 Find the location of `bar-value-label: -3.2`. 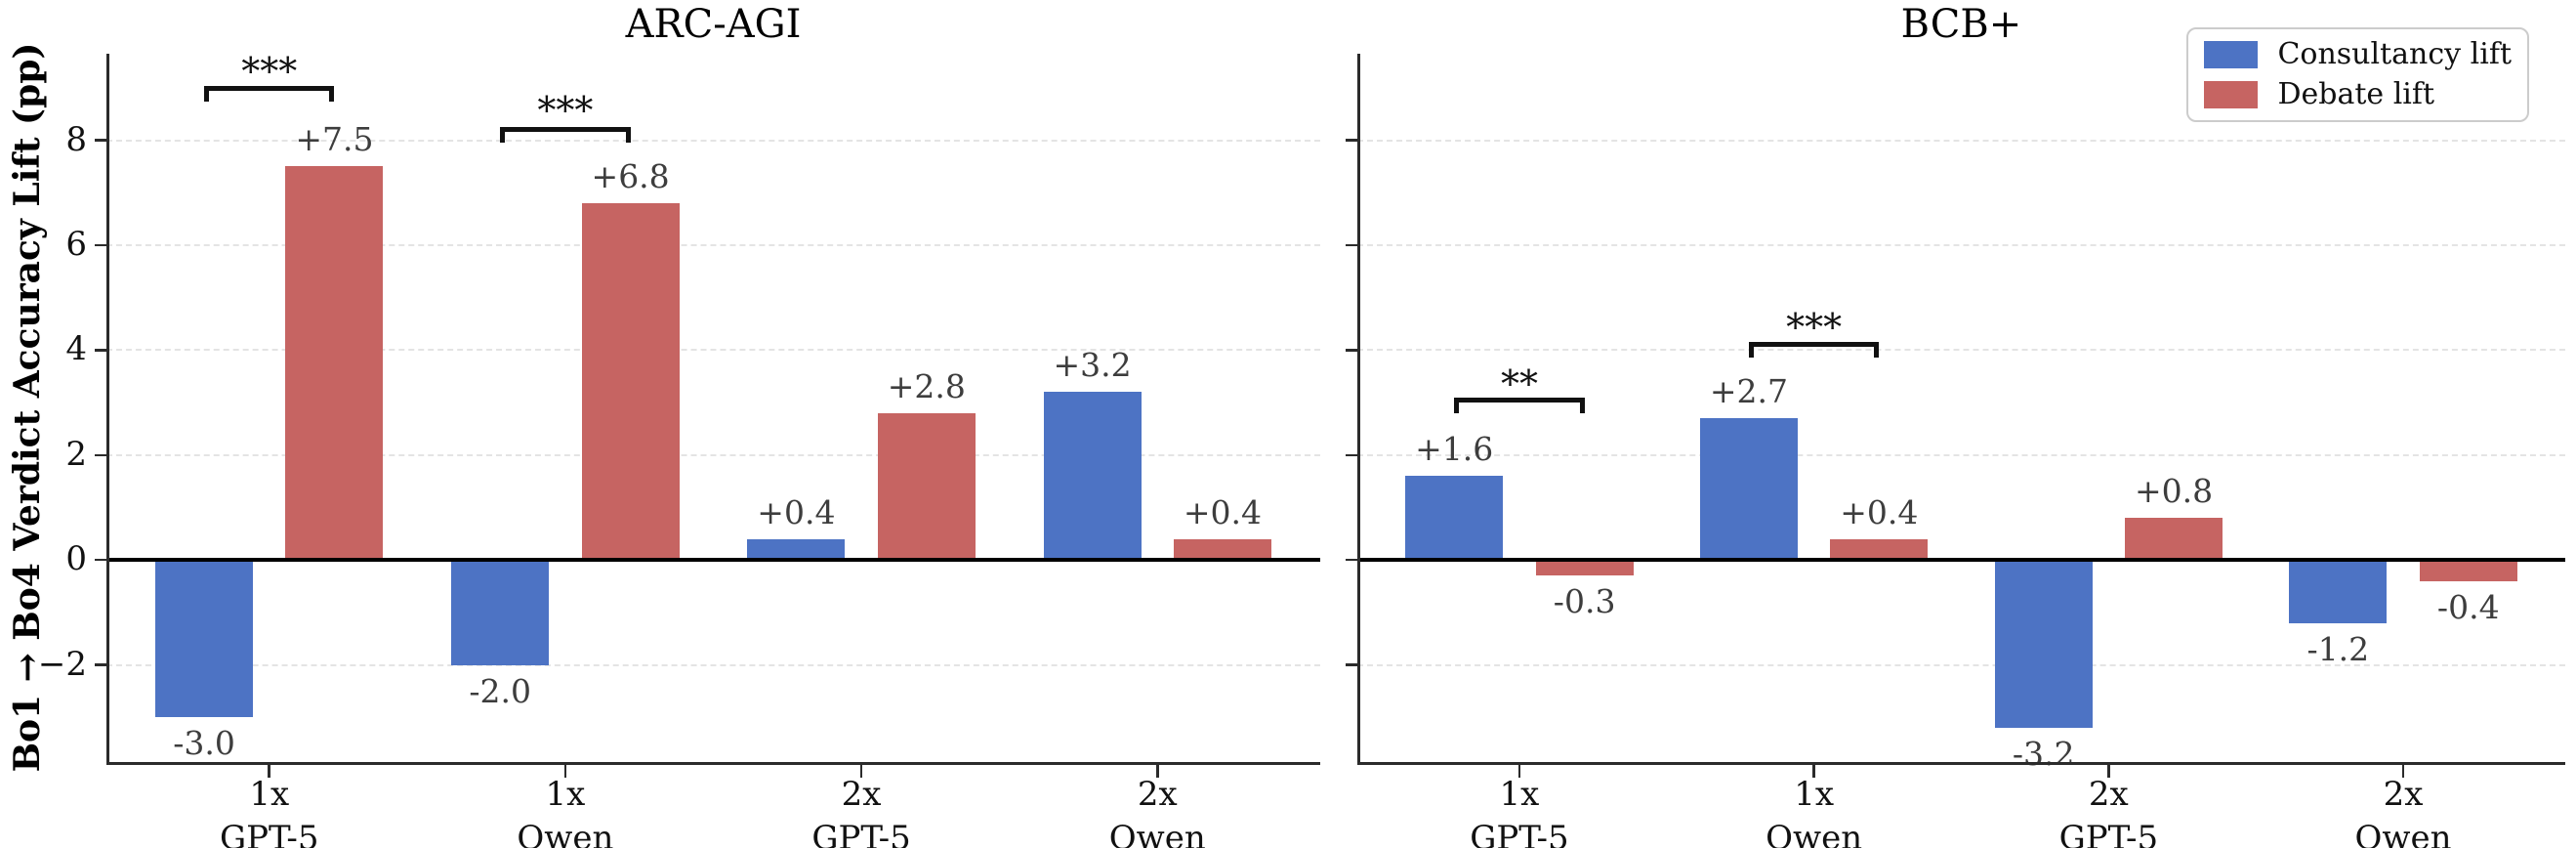

bar-value-label: -3.2 is located at coordinates (2043, 754).